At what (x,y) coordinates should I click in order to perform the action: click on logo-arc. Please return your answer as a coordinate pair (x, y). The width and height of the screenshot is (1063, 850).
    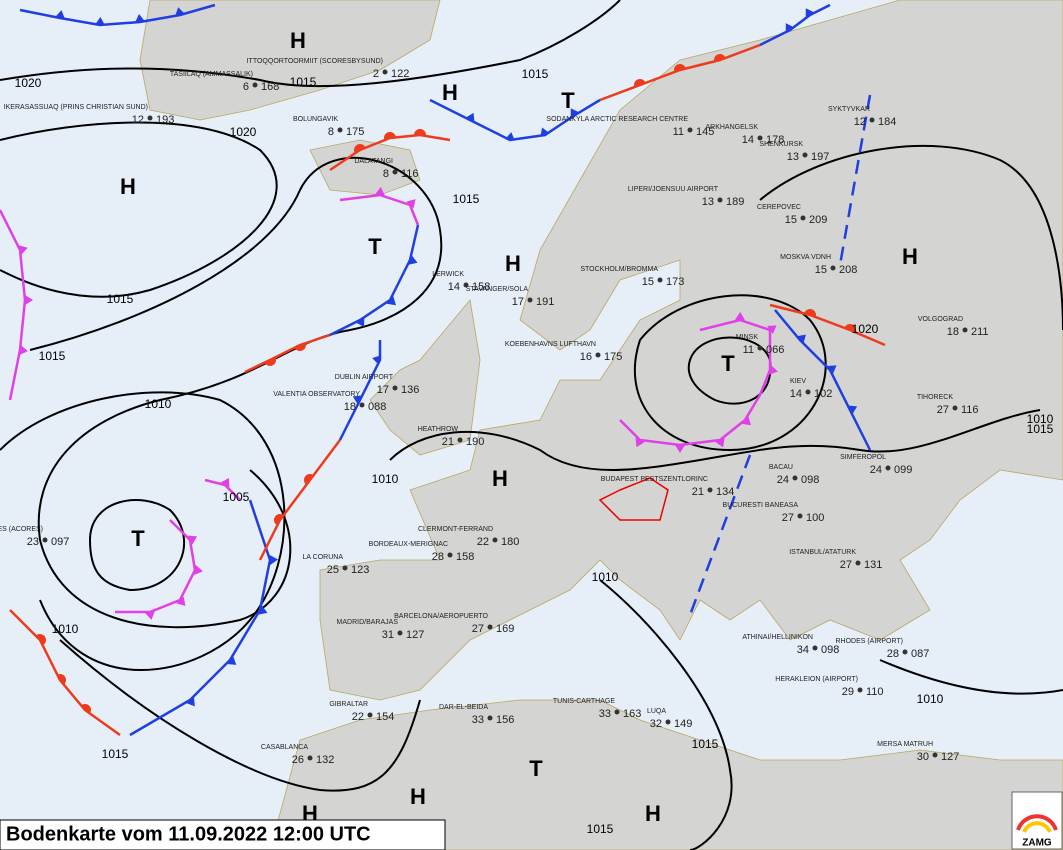
    Looking at the image, I should click on (1037, 827).